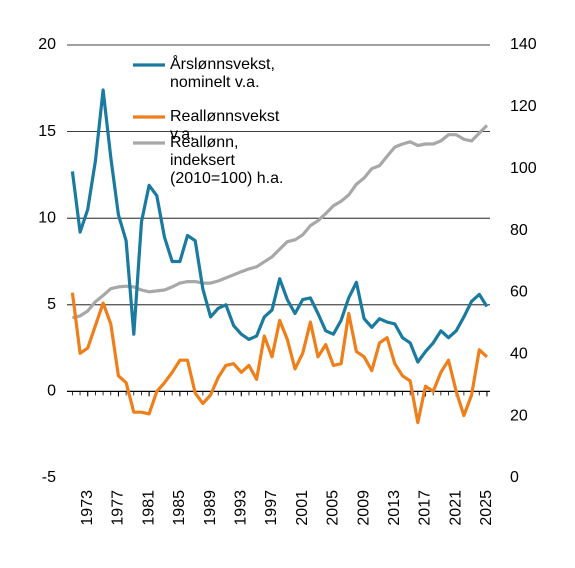  I want to click on legend-label: Reallønn, indeksert (2010=100) h.a., so click(227, 160).